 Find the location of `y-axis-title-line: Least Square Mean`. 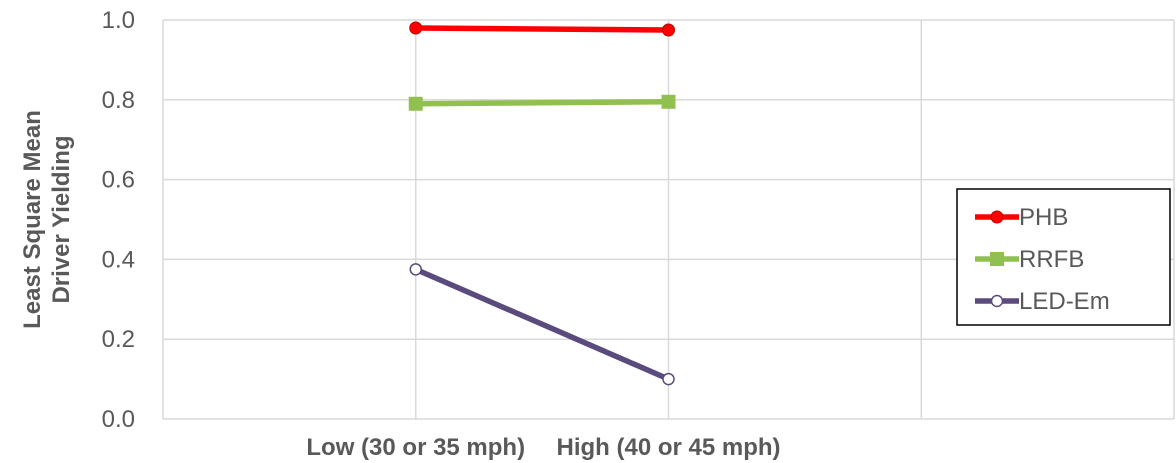

y-axis-title-line: Least Square Mean is located at coordinates (32, 219).